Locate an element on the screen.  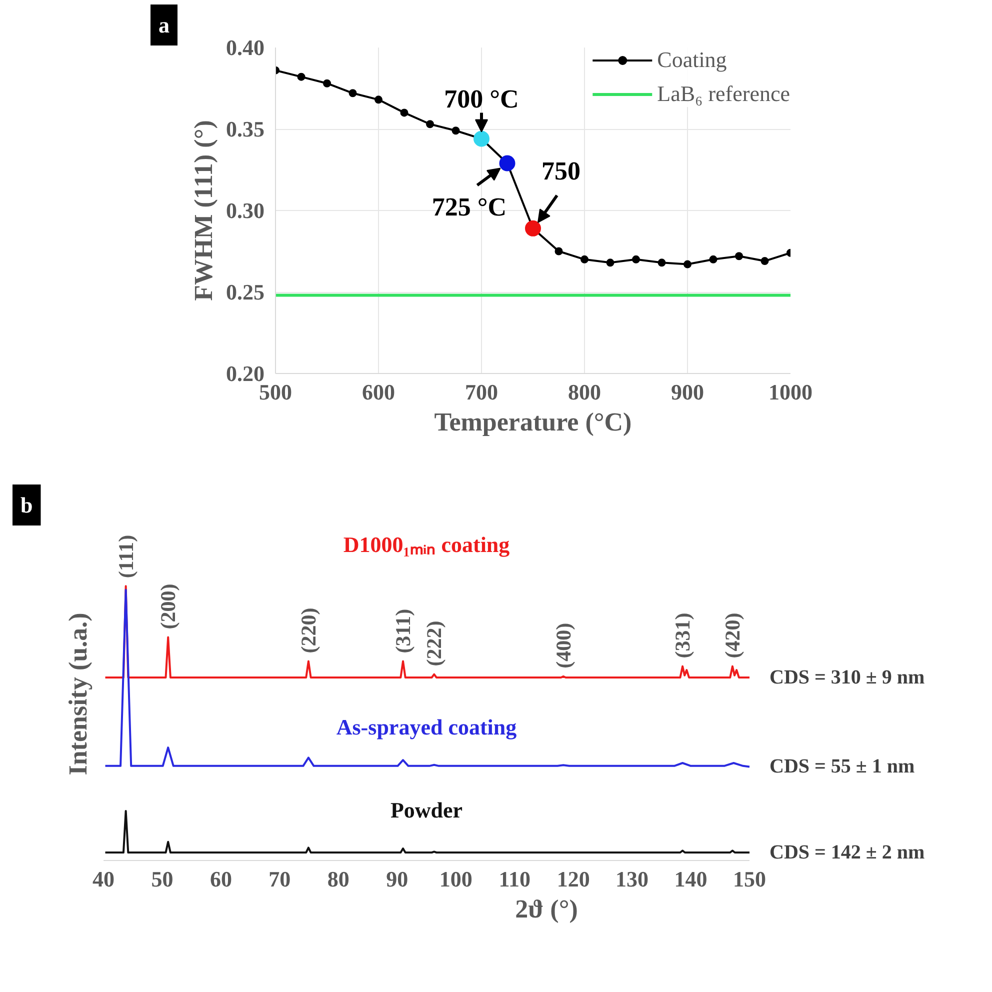
annotation: 750 is located at coordinates (561, 171).